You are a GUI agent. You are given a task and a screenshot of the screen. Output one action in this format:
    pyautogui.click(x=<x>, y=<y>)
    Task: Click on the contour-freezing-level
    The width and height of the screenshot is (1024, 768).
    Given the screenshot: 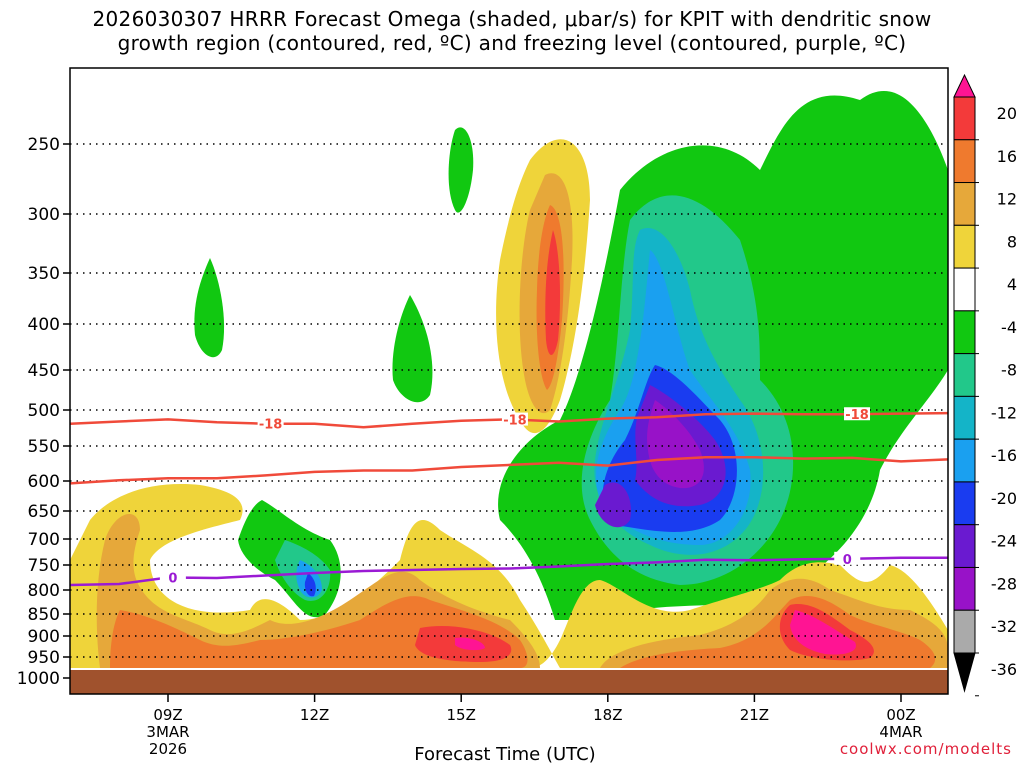 What is the action you would take?
    pyautogui.click(x=509, y=571)
    